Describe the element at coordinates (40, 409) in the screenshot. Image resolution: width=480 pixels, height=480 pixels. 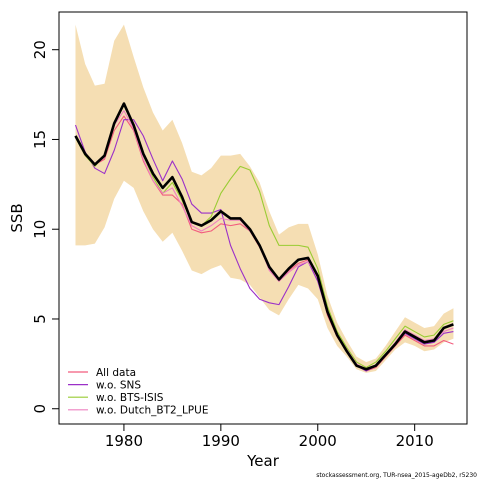
I see `y-tick-label: 0` at that location.